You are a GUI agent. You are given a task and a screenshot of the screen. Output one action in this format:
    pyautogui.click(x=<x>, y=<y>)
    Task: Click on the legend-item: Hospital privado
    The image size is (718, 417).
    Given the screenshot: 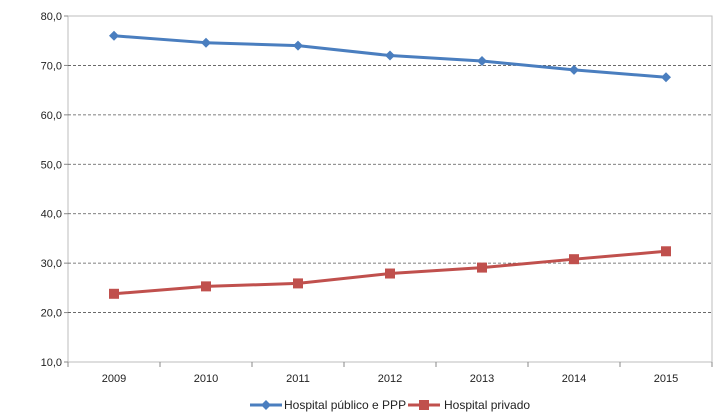 What is the action you would take?
    pyautogui.click(x=469, y=405)
    